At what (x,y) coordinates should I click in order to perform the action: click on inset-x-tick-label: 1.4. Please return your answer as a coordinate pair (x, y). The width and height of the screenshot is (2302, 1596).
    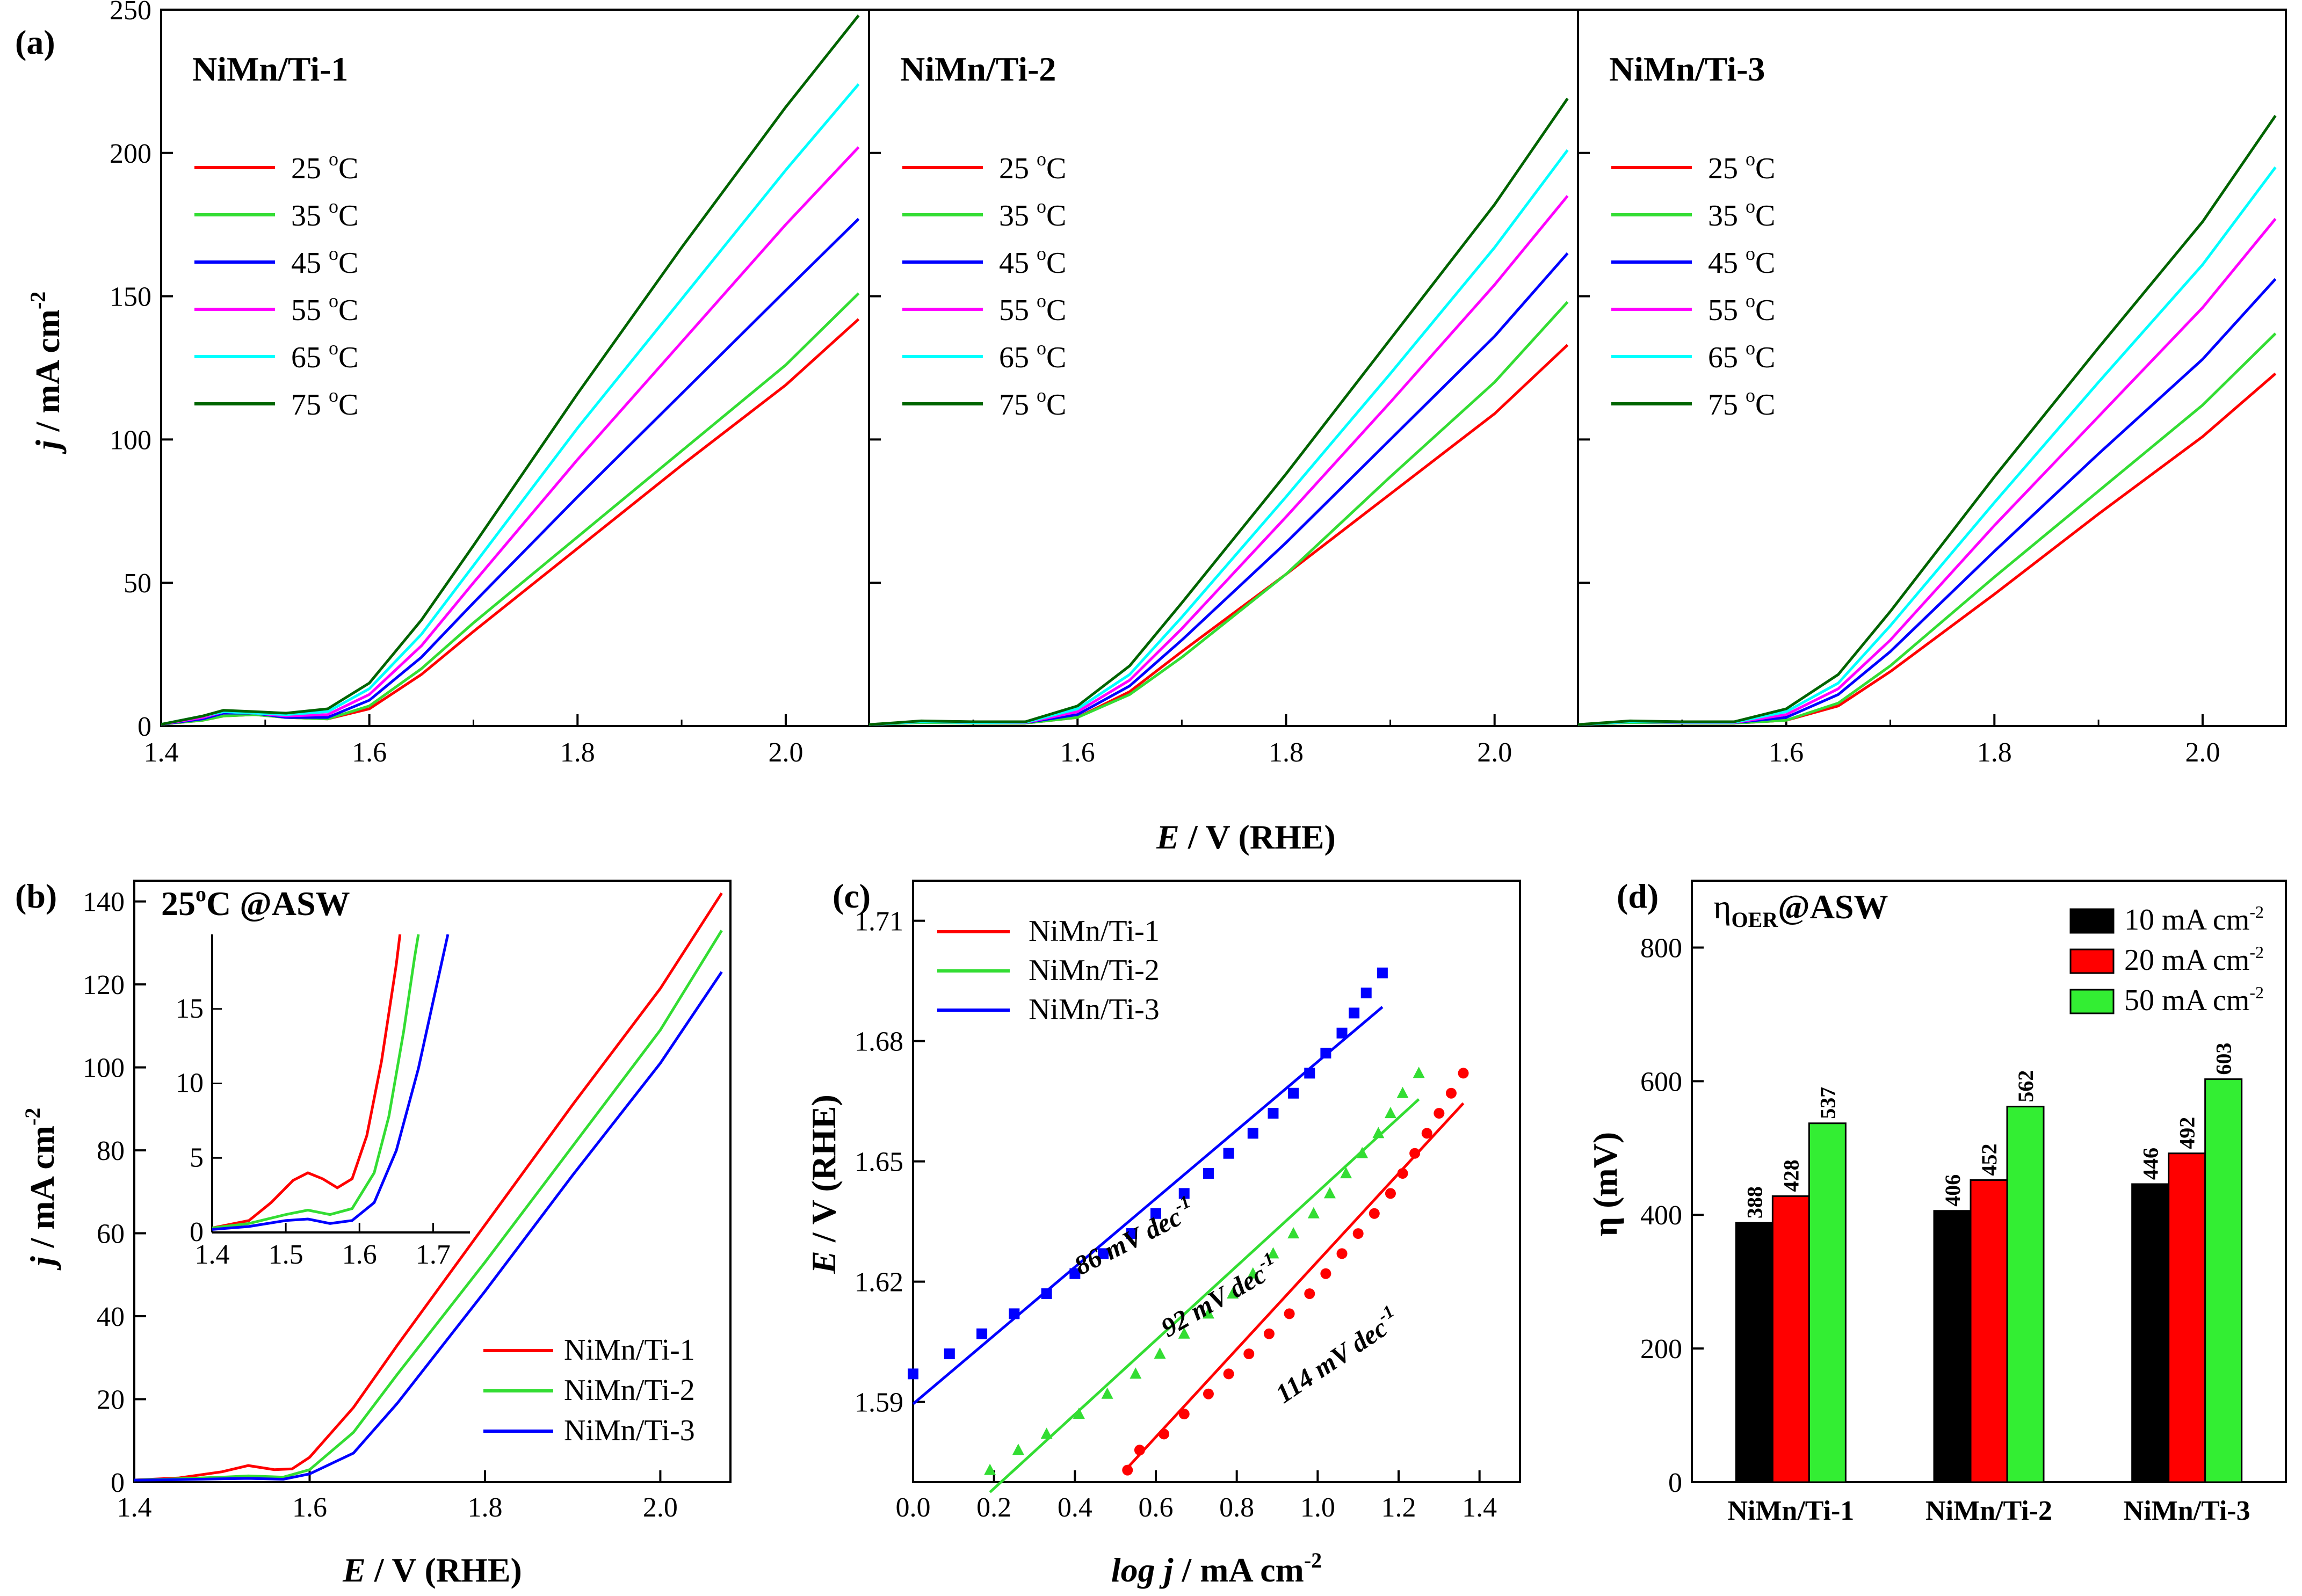
    Looking at the image, I should click on (212, 1254).